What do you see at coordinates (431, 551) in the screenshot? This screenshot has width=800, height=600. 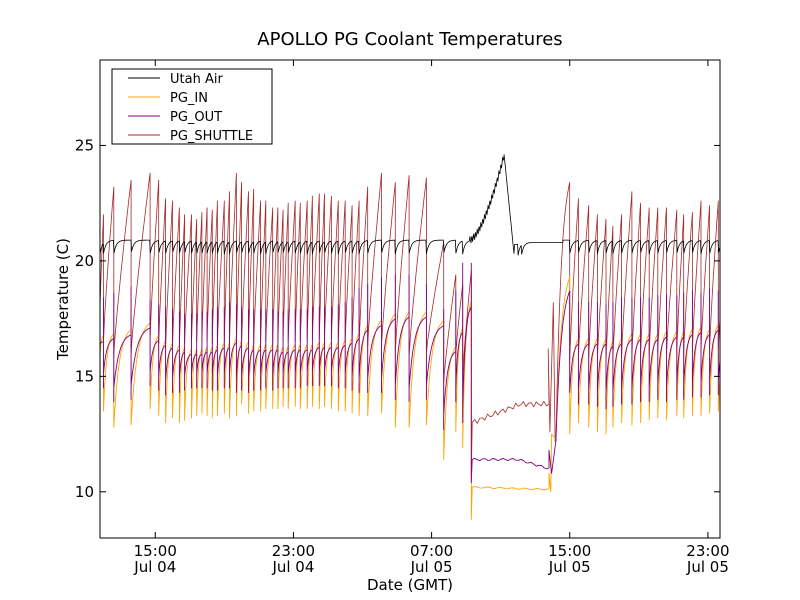 I see `x-tick-label-time: 07:00` at bounding box center [431, 551].